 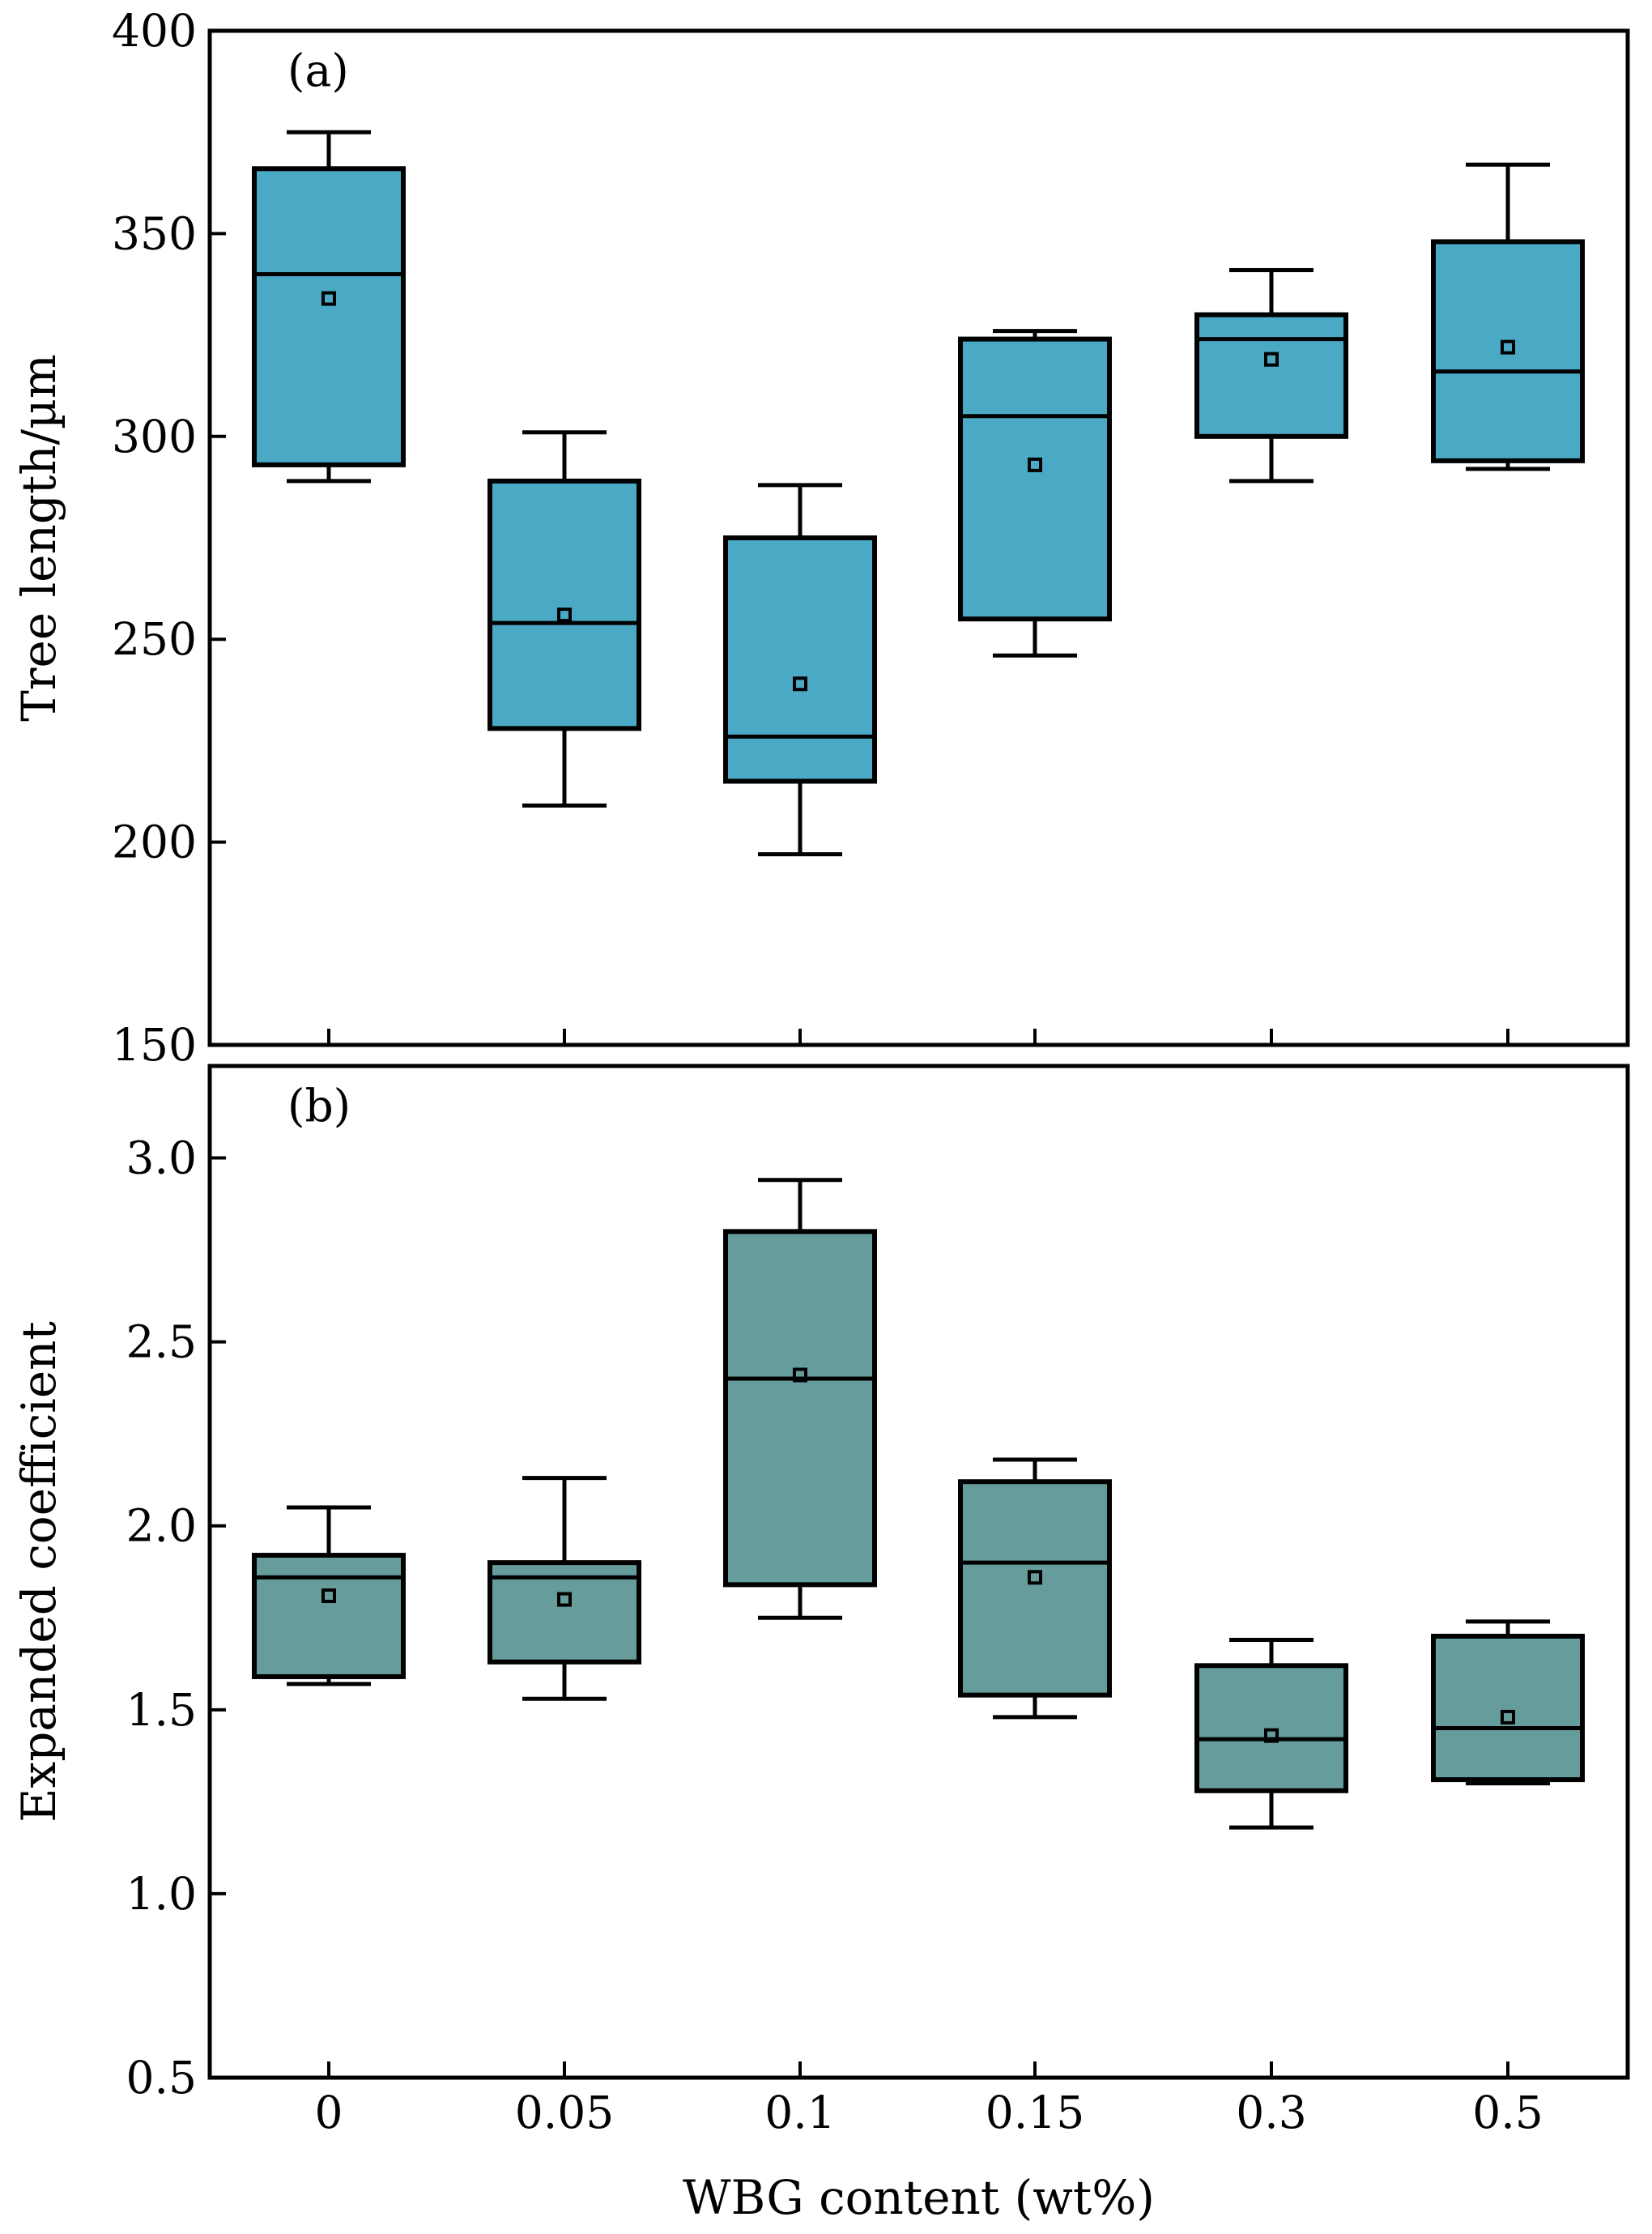 What do you see at coordinates (1271, 2112) in the screenshot?
I see `x-tick-label: 0.3` at bounding box center [1271, 2112].